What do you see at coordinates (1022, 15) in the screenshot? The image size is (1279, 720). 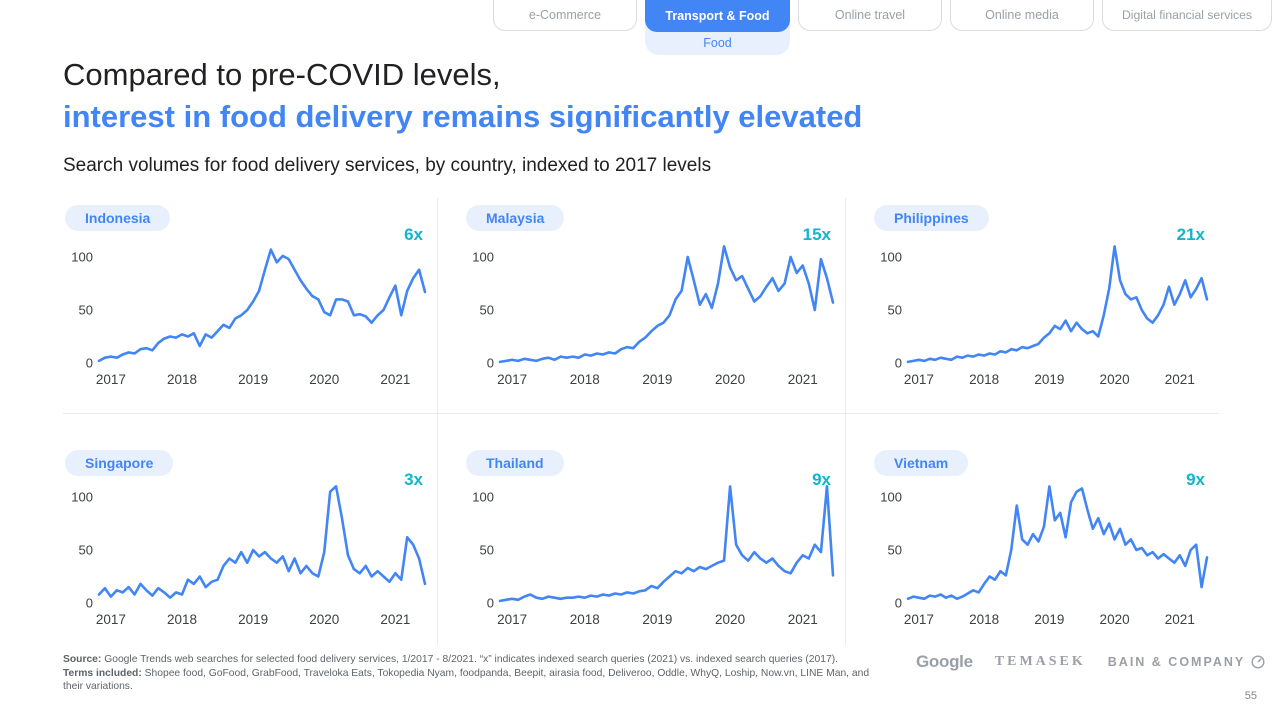 I see `tab-online-media: Online media` at bounding box center [1022, 15].